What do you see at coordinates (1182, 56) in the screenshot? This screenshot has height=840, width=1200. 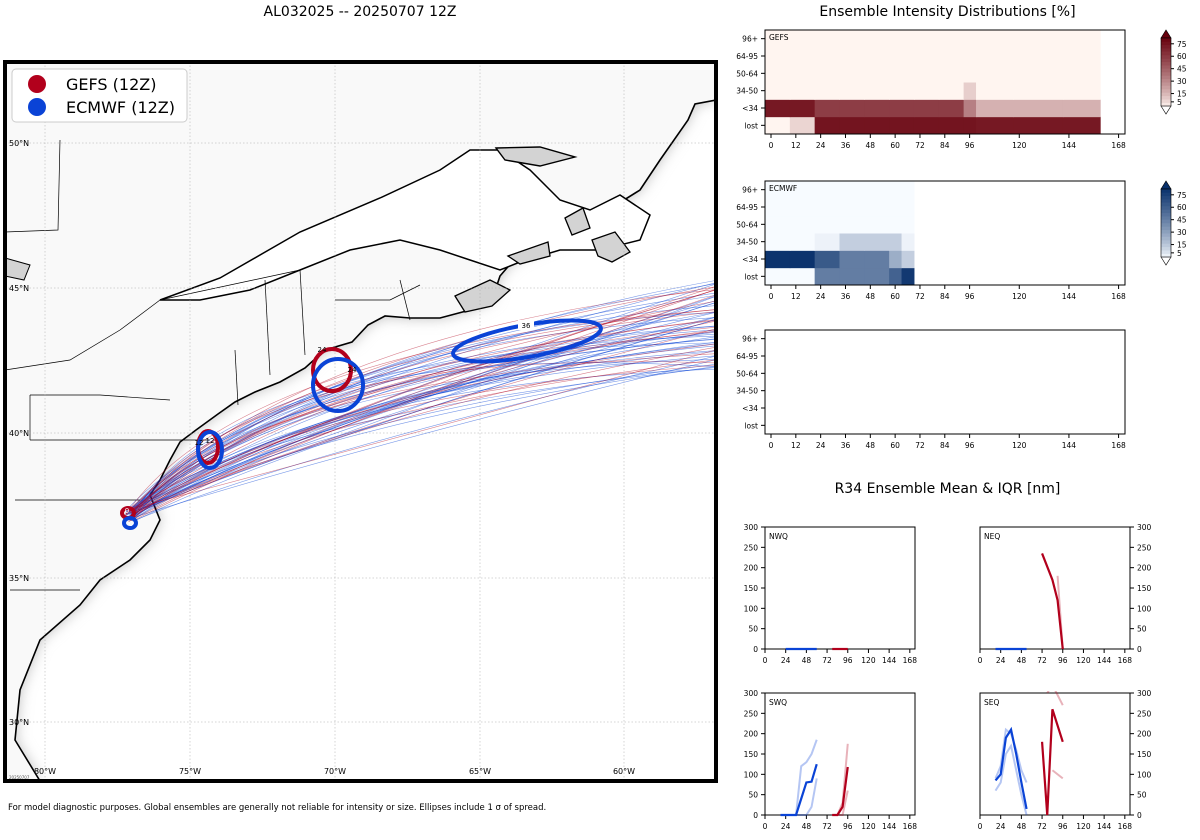 I see `colorbar-tick-label: 60` at bounding box center [1182, 56].